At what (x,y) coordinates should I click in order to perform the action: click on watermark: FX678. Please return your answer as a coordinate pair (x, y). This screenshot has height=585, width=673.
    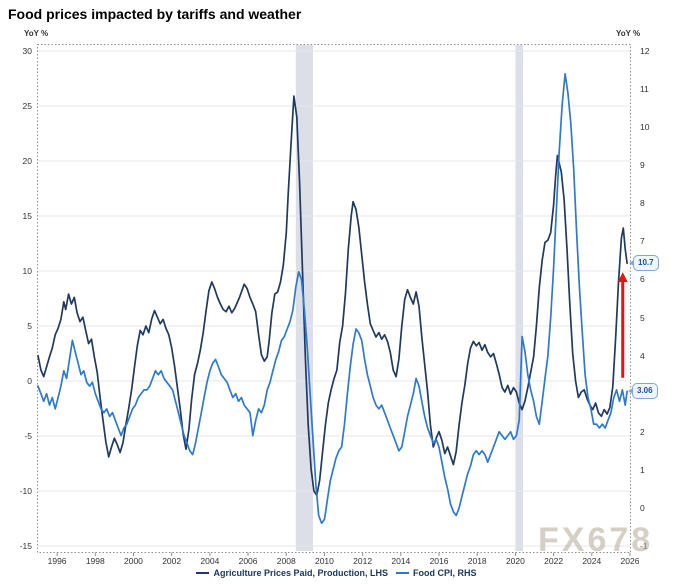
    Looking at the image, I should click on (596, 540).